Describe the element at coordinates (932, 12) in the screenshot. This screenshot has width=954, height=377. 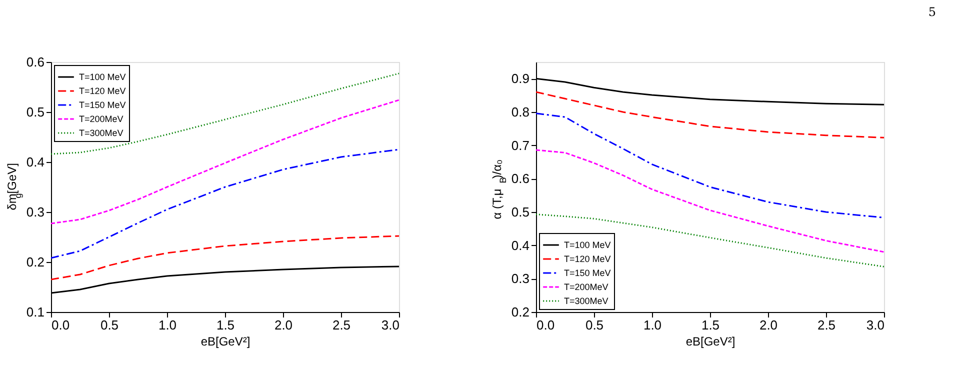
I see `text: 5` at that location.